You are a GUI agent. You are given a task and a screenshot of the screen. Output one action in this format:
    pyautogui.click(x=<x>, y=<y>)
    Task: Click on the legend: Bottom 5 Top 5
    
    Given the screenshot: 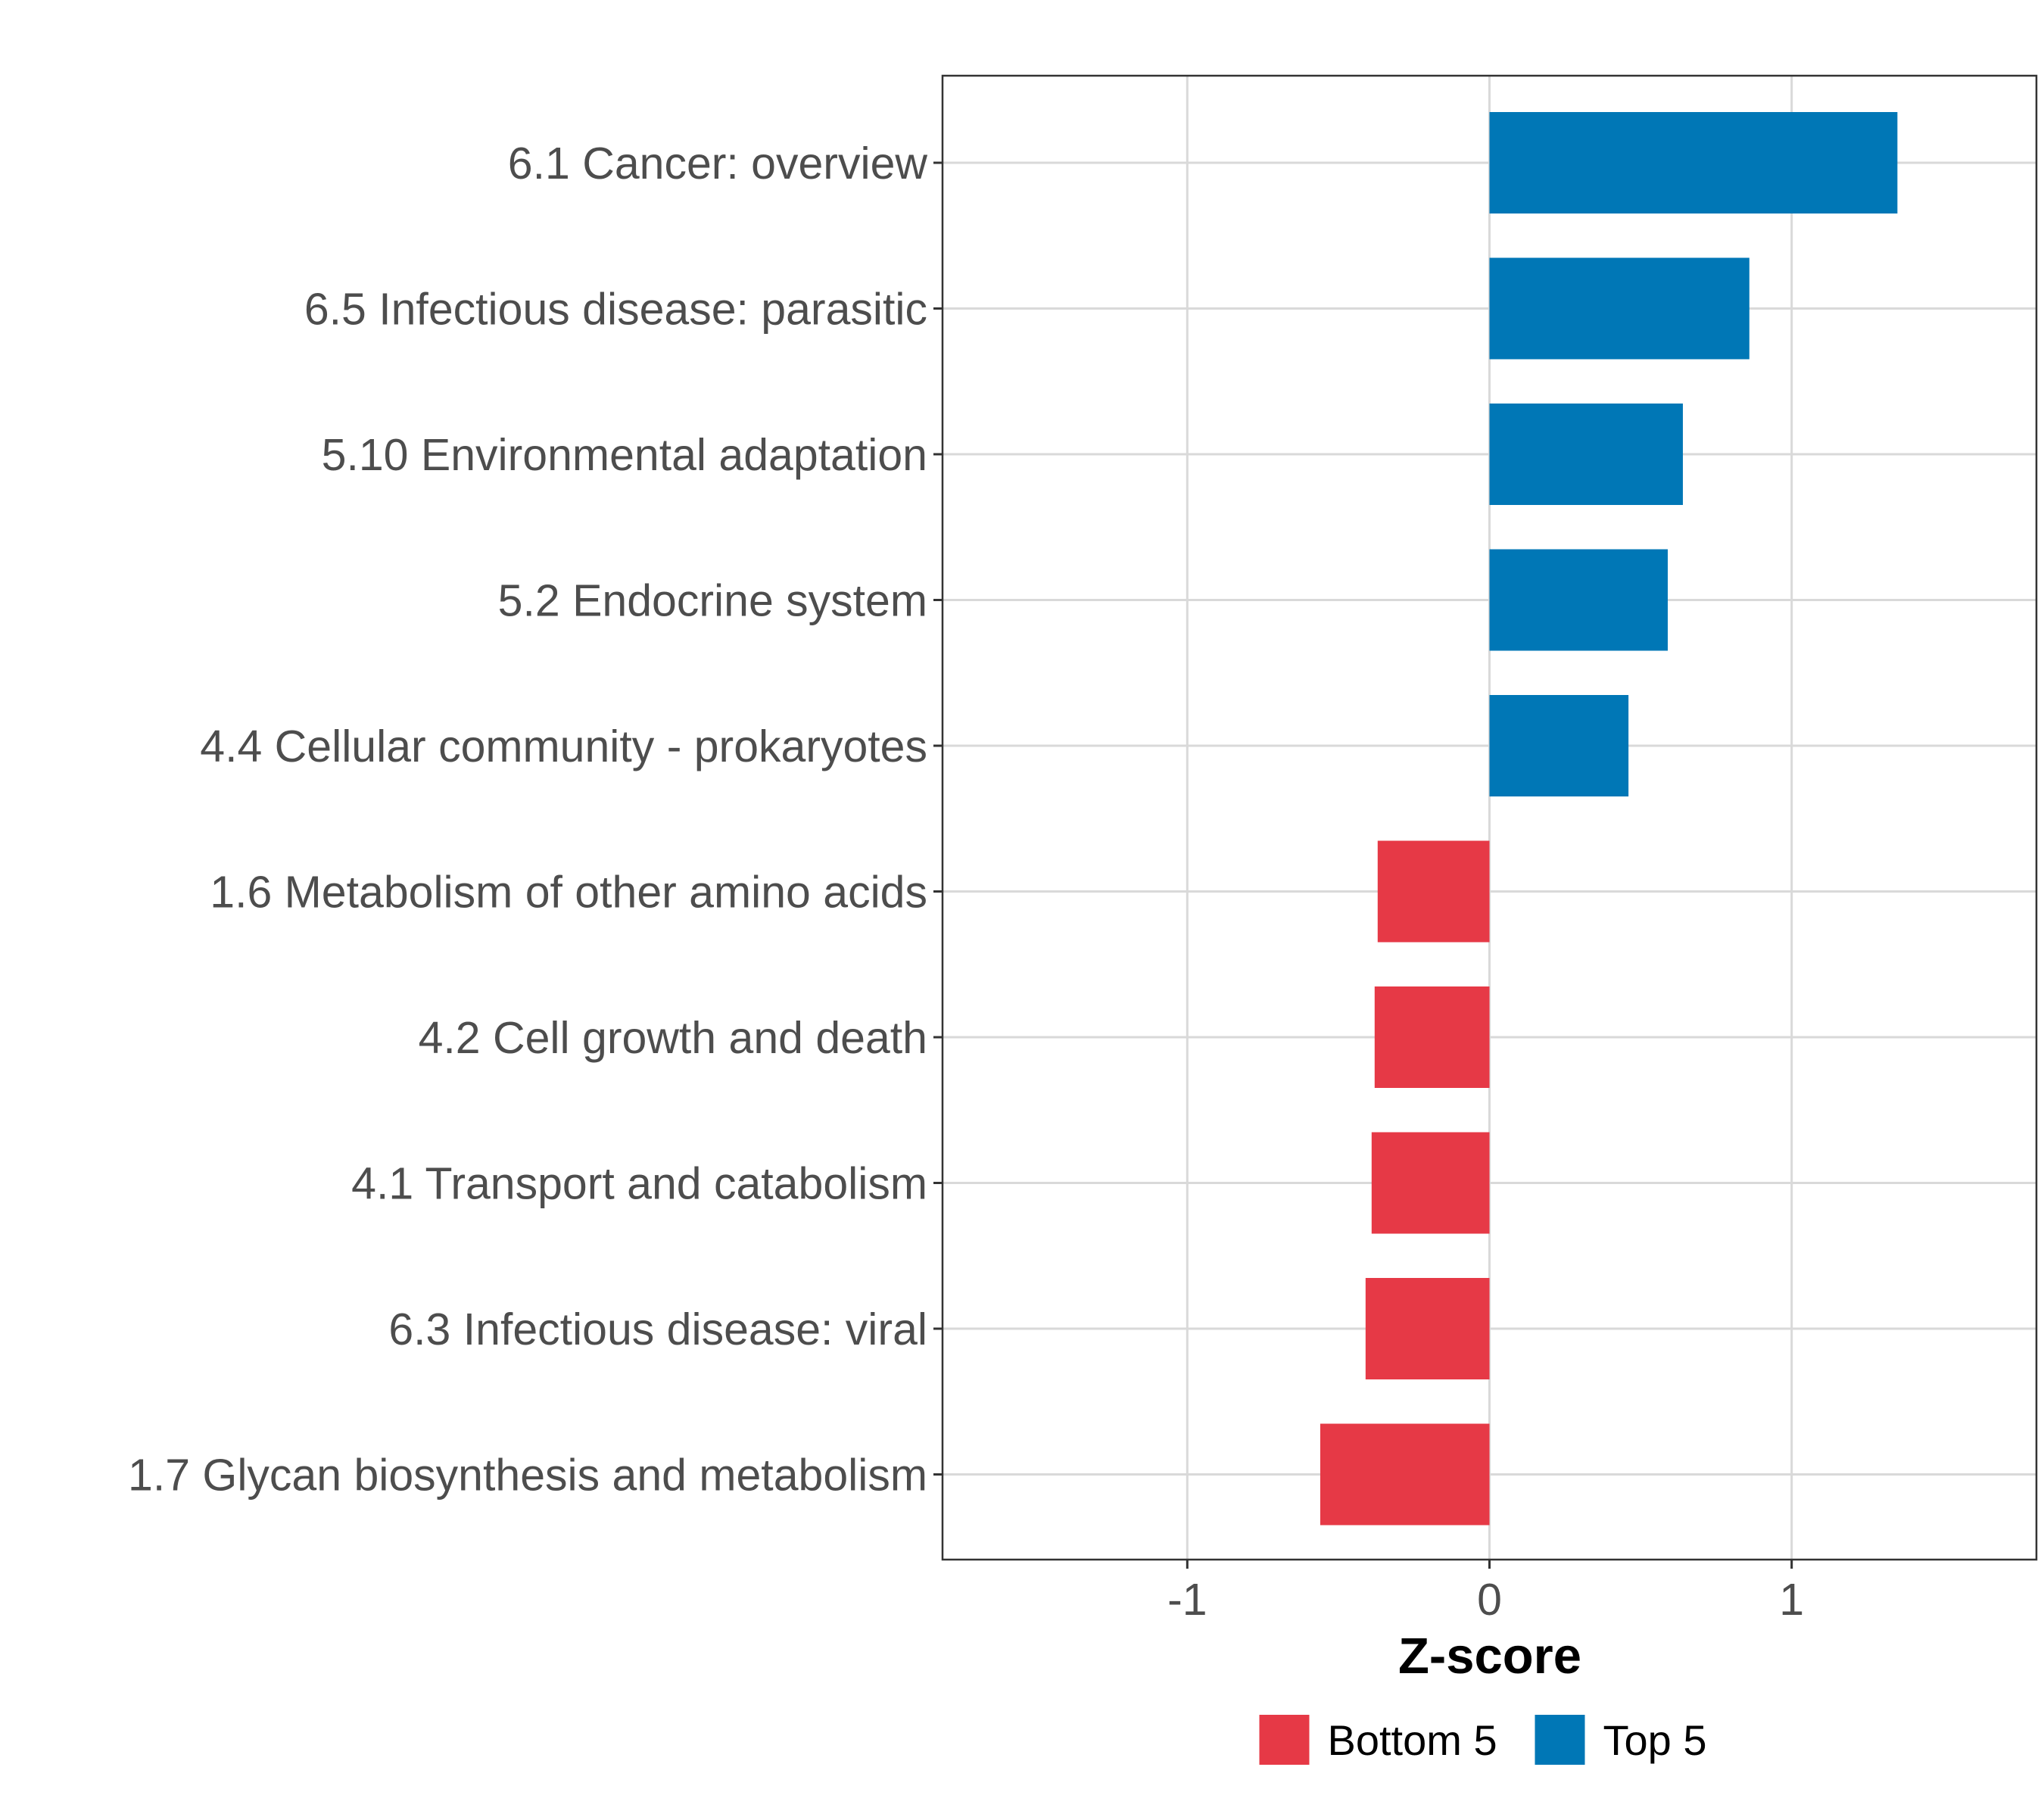 What is the action you would take?
    pyautogui.click(x=1483, y=1740)
    